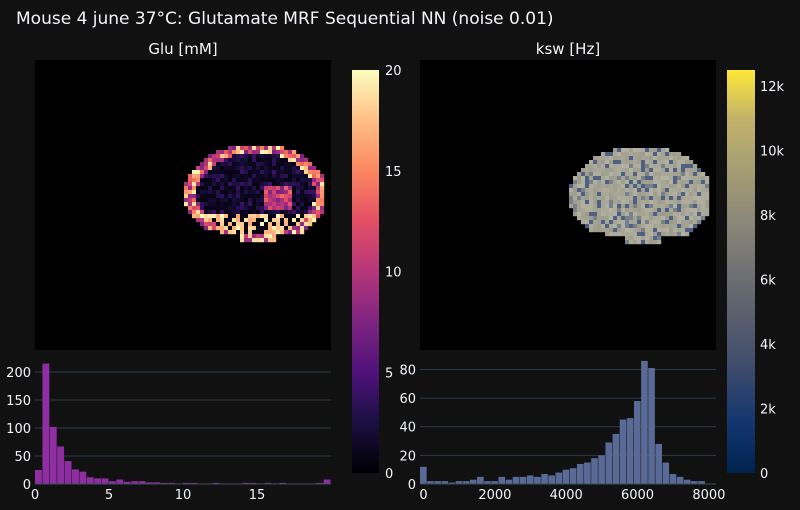 The width and height of the screenshot is (800, 510). What do you see at coordinates (639, 196) in the screenshot?
I see `ksw-map-pixels` at bounding box center [639, 196].